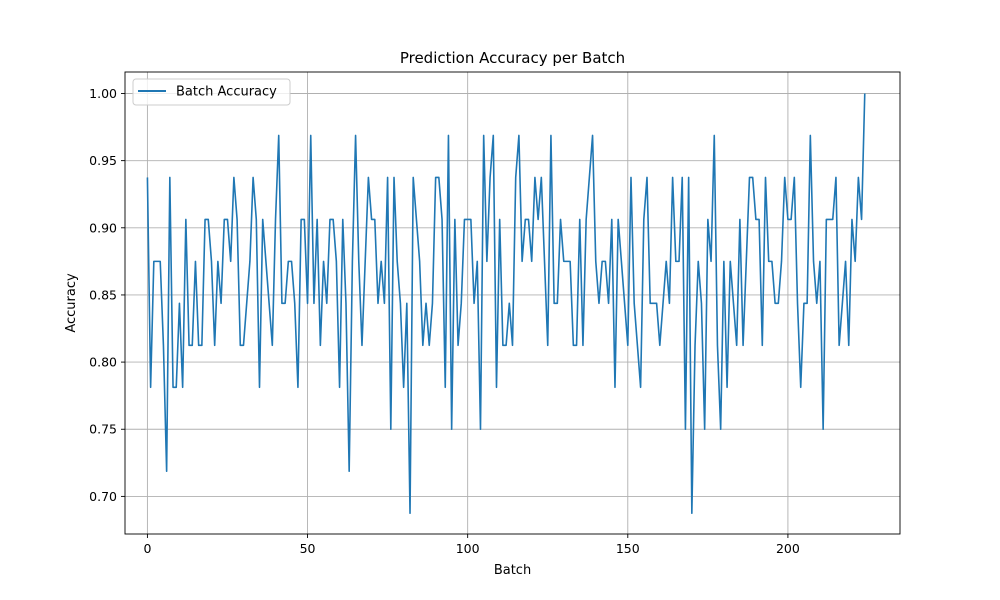  Describe the element at coordinates (103, 227) in the screenshot. I see `y-tick-label: 0.90` at that location.